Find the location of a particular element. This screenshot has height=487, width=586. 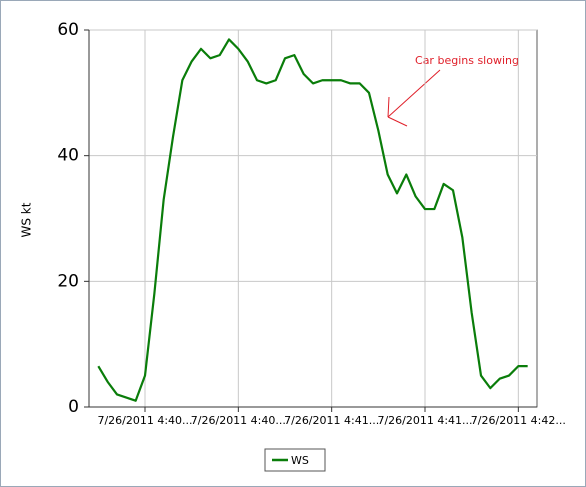

annotation-arrow is located at coordinates (414, 98).